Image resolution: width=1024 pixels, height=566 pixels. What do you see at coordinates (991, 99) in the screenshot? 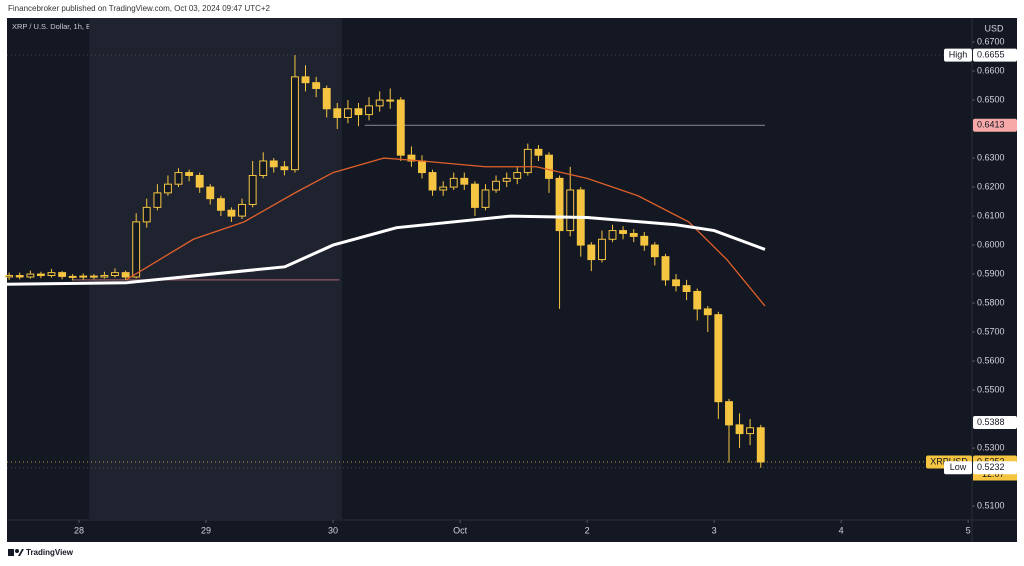
I see `y-tick-label: 0.6500` at bounding box center [991, 99].